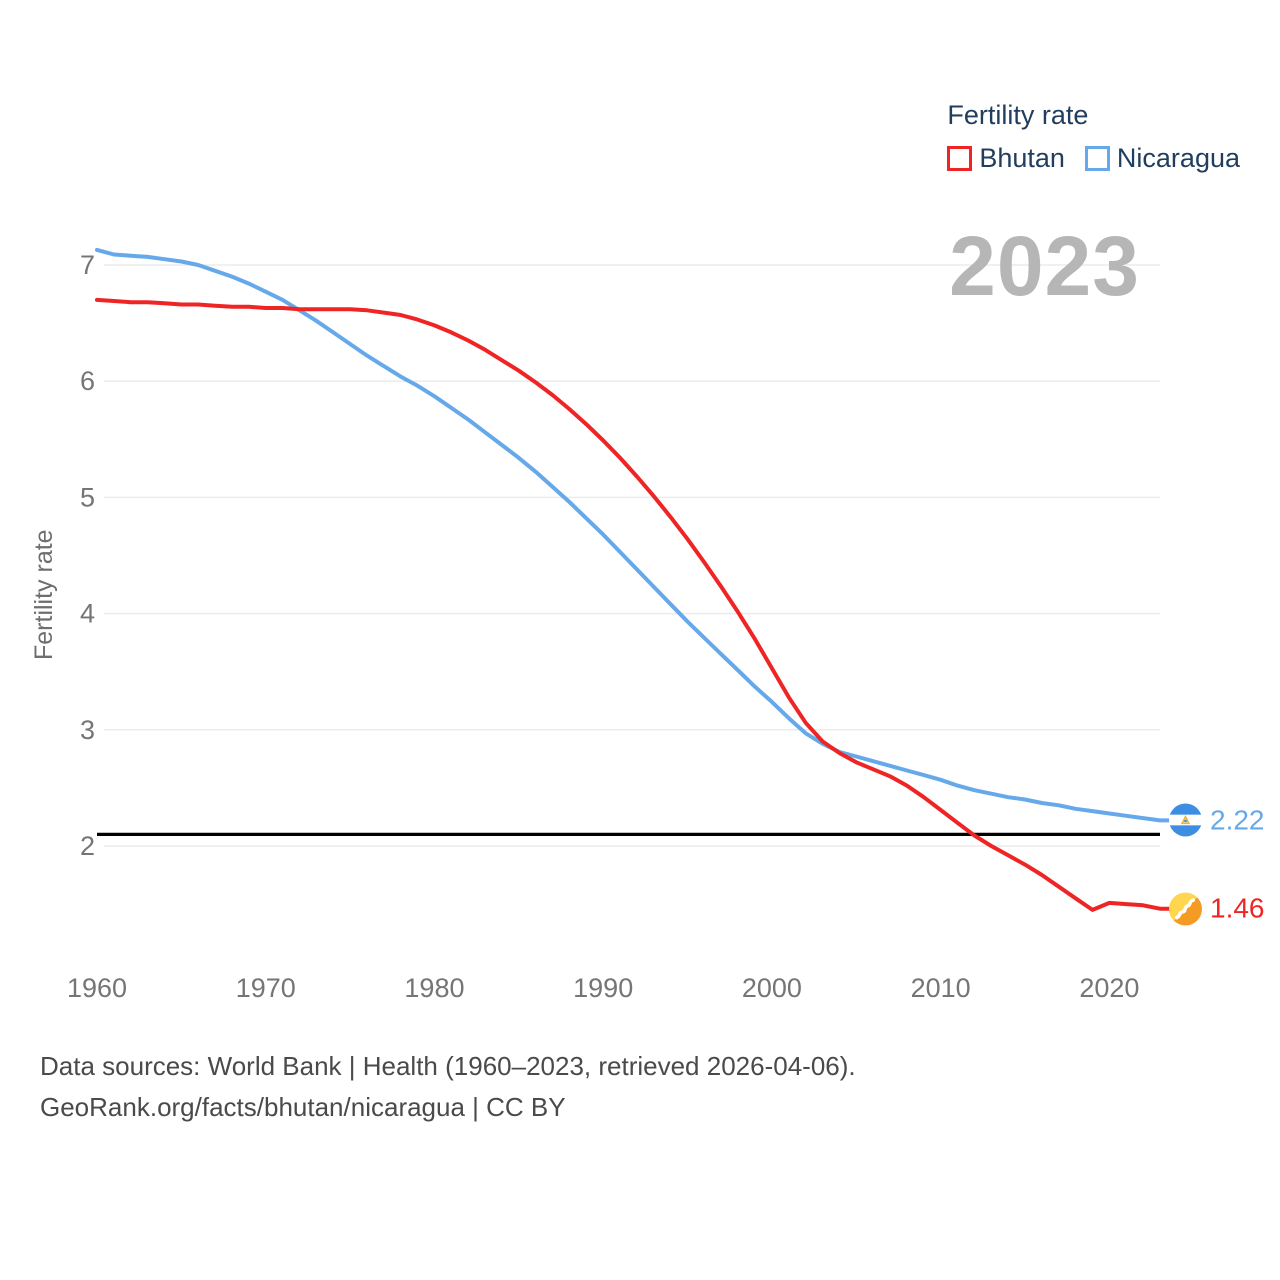  I want to click on x-tick-2000: 2000, so click(772, 988).